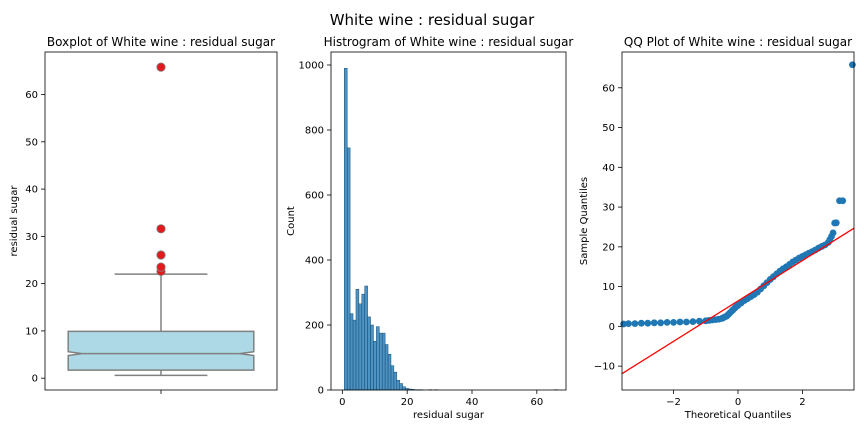  What do you see at coordinates (802, 402) in the screenshot?
I see `x-tick-label: 2` at bounding box center [802, 402].